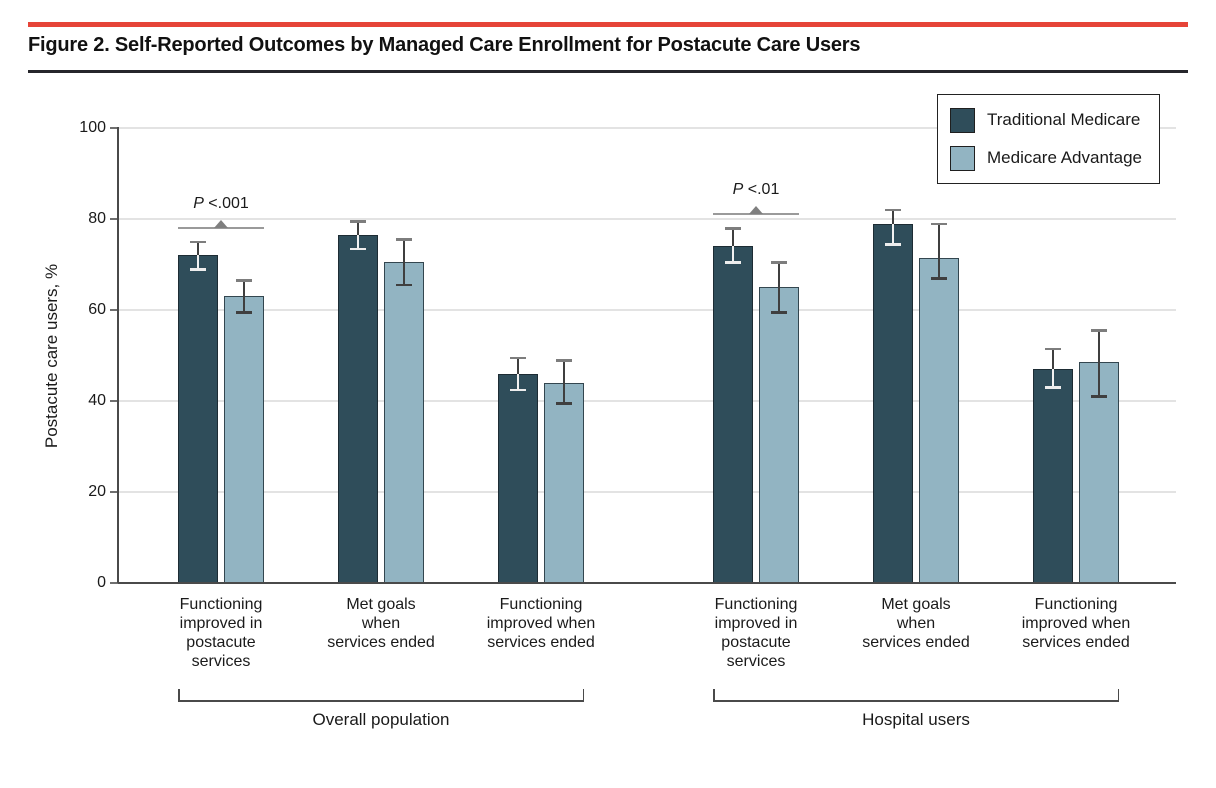  What do you see at coordinates (381, 623) in the screenshot?
I see `x-category-label-group1: Met goals when services ended` at bounding box center [381, 623].